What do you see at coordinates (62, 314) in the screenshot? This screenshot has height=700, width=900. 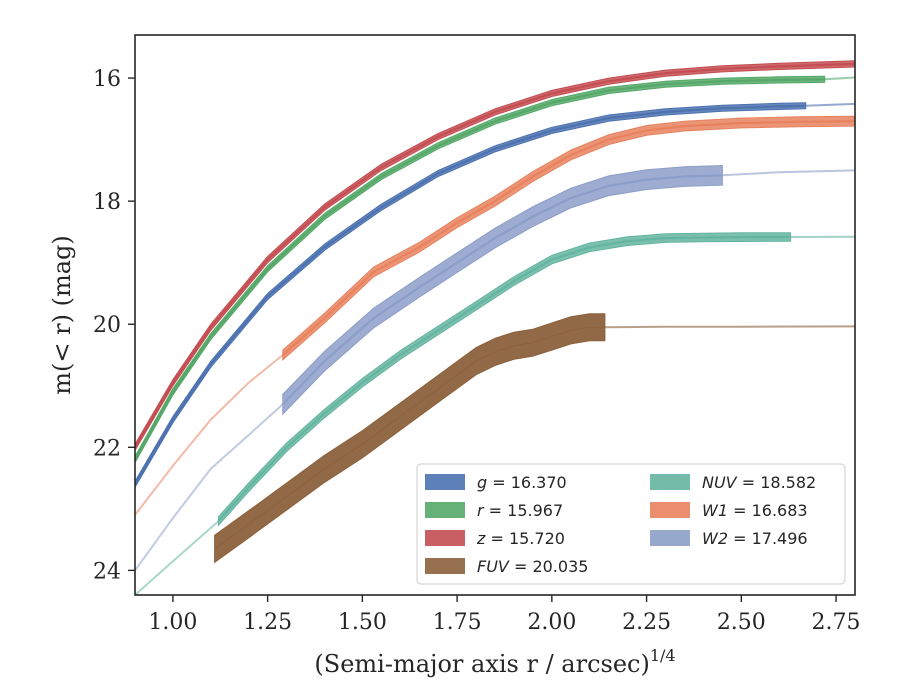 I see `y-axis-label: m(< r) (mag)` at bounding box center [62, 314].